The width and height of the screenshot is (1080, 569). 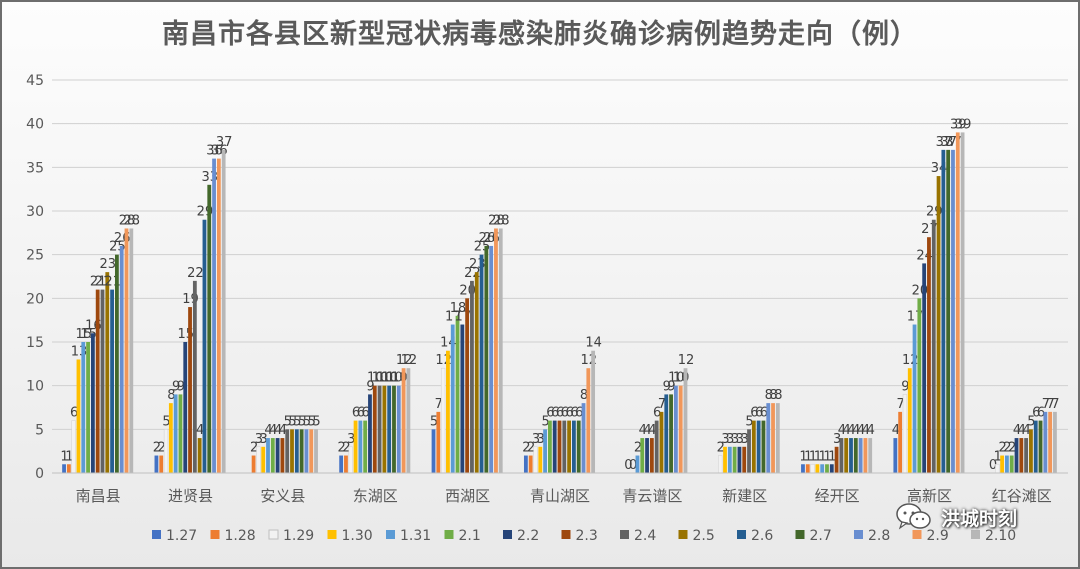 I want to click on y-tick-label: 10, so click(x=35, y=387).